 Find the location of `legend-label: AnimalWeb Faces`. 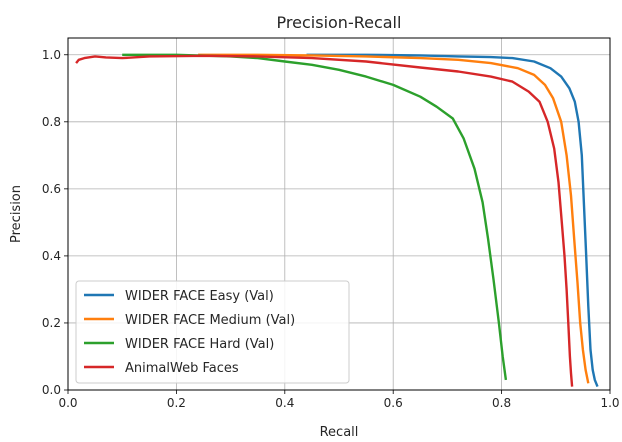

legend-label: AnimalWeb Faces is located at coordinates (182, 368).